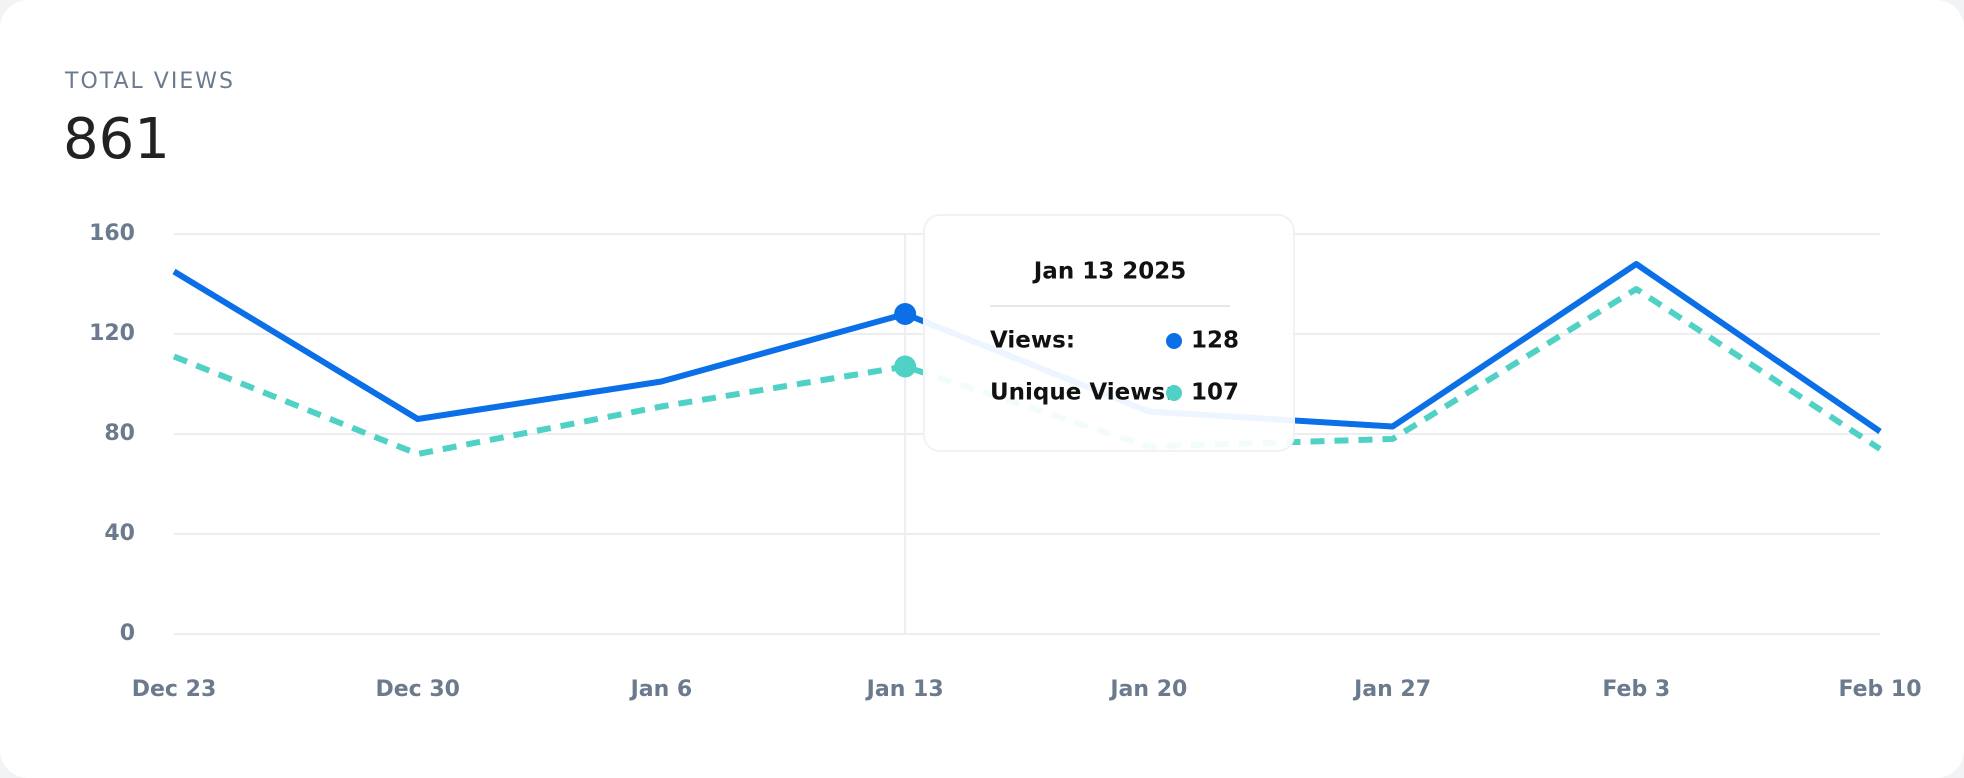 Image resolution: width=1964 pixels, height=778 pixels. Describe the element at coordinates (1391, 689) in the screenshot. I see `x-tick-label: Jan 27` at that location.